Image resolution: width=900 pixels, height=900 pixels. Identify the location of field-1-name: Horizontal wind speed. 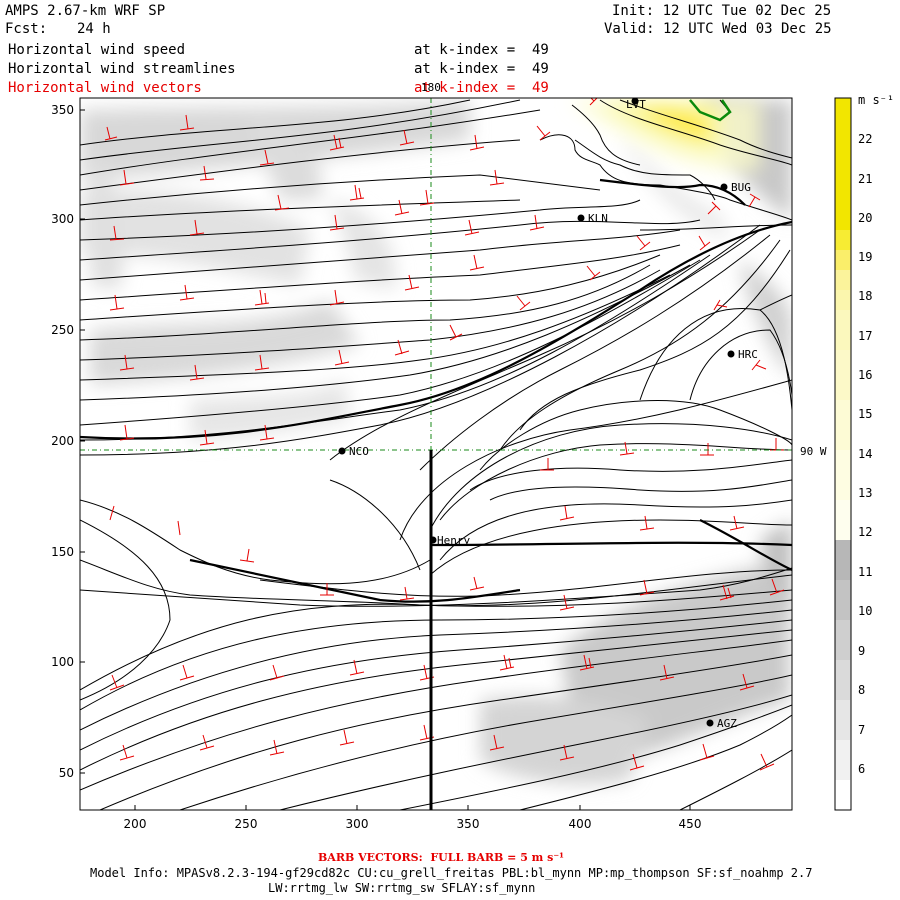
(97, 50).